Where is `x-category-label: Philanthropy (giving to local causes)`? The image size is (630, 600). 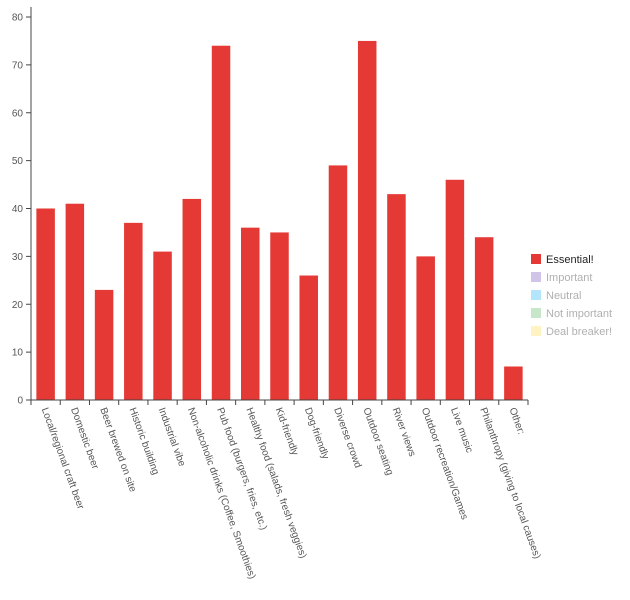
x-category-label: Philanthropy (giving to local causes) is located at coordinates (509, 483).